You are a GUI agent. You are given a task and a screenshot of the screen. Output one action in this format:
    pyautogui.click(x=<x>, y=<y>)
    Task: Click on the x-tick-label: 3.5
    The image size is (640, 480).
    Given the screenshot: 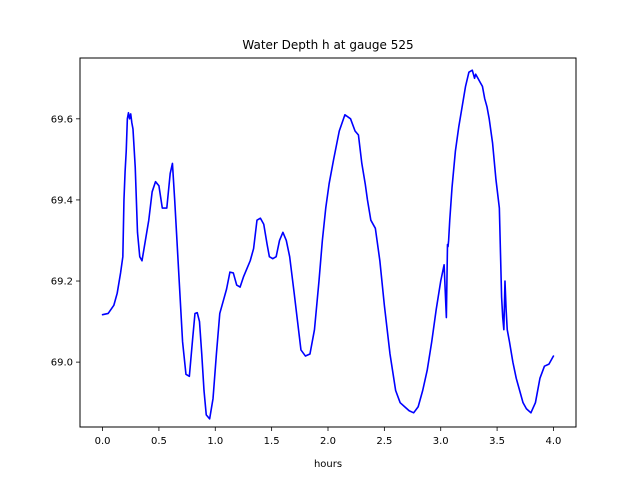 What is the action you would take?
    pyautogui.click(x=497, y=441)
    